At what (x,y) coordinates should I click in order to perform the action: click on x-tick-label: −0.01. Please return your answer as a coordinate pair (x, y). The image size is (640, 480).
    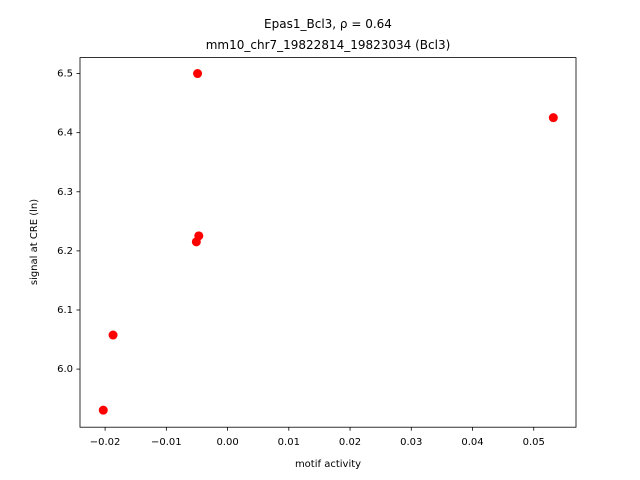
    Looking at the image, I should click on (166, 442).